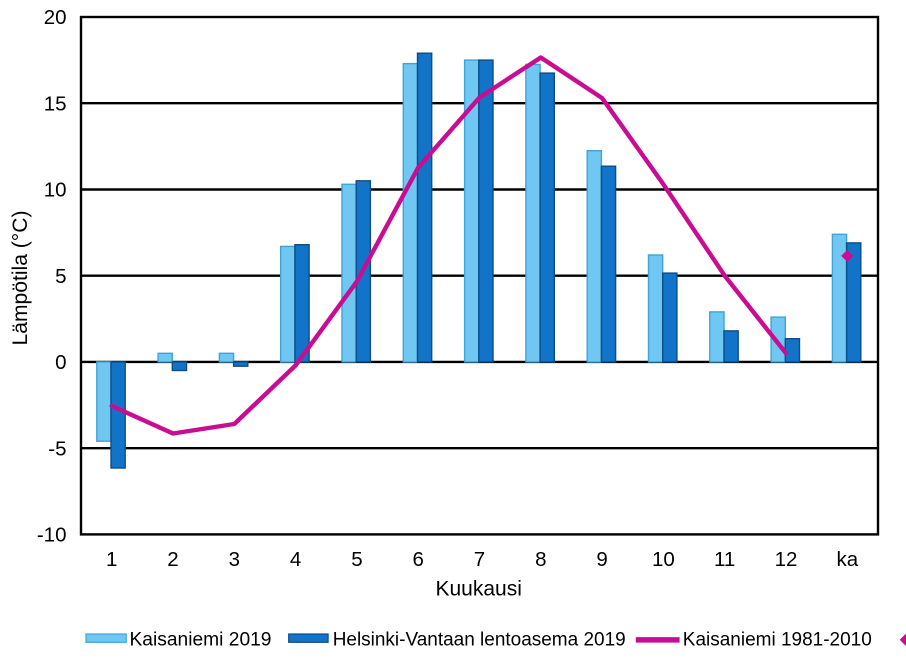  Describe the element at coordinates (55, 17) in the screenshot. I see `svg-text: 20` at that location.